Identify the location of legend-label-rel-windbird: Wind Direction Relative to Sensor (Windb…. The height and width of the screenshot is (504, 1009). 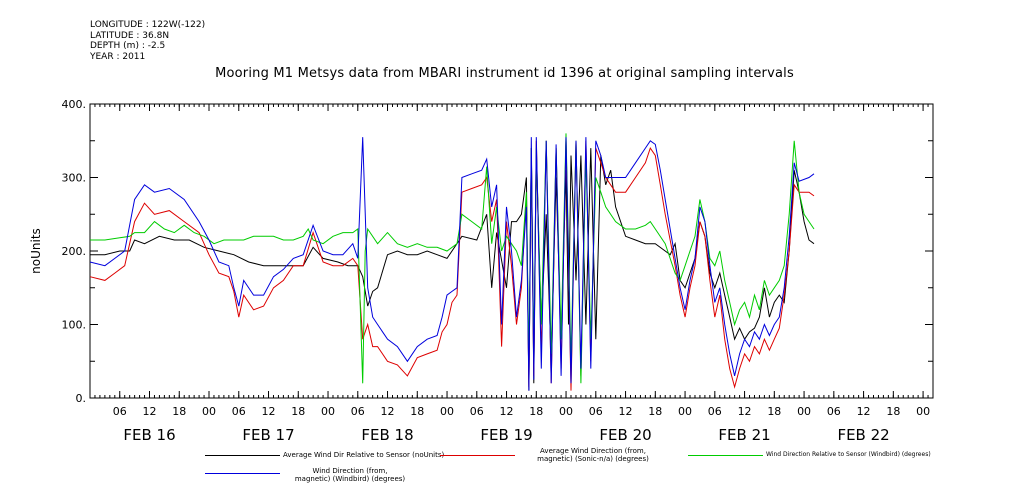
(848, 454).